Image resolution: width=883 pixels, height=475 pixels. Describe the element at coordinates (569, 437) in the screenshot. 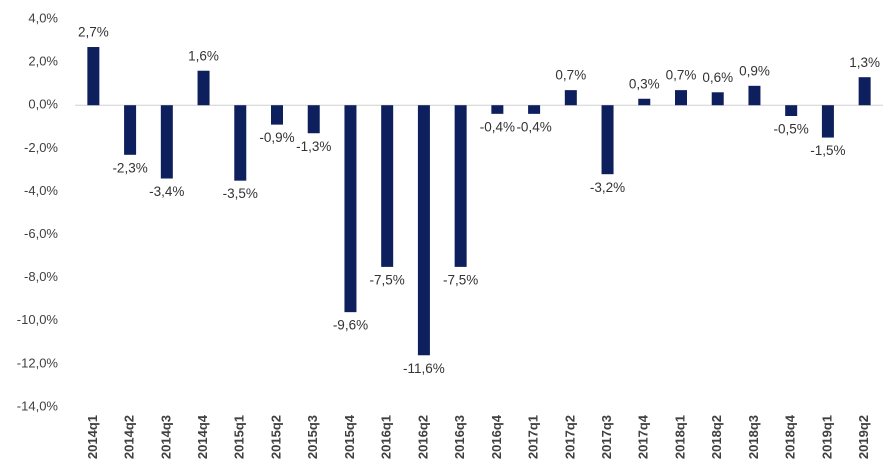

I see `x-tick-label: 2017q2` at that location.